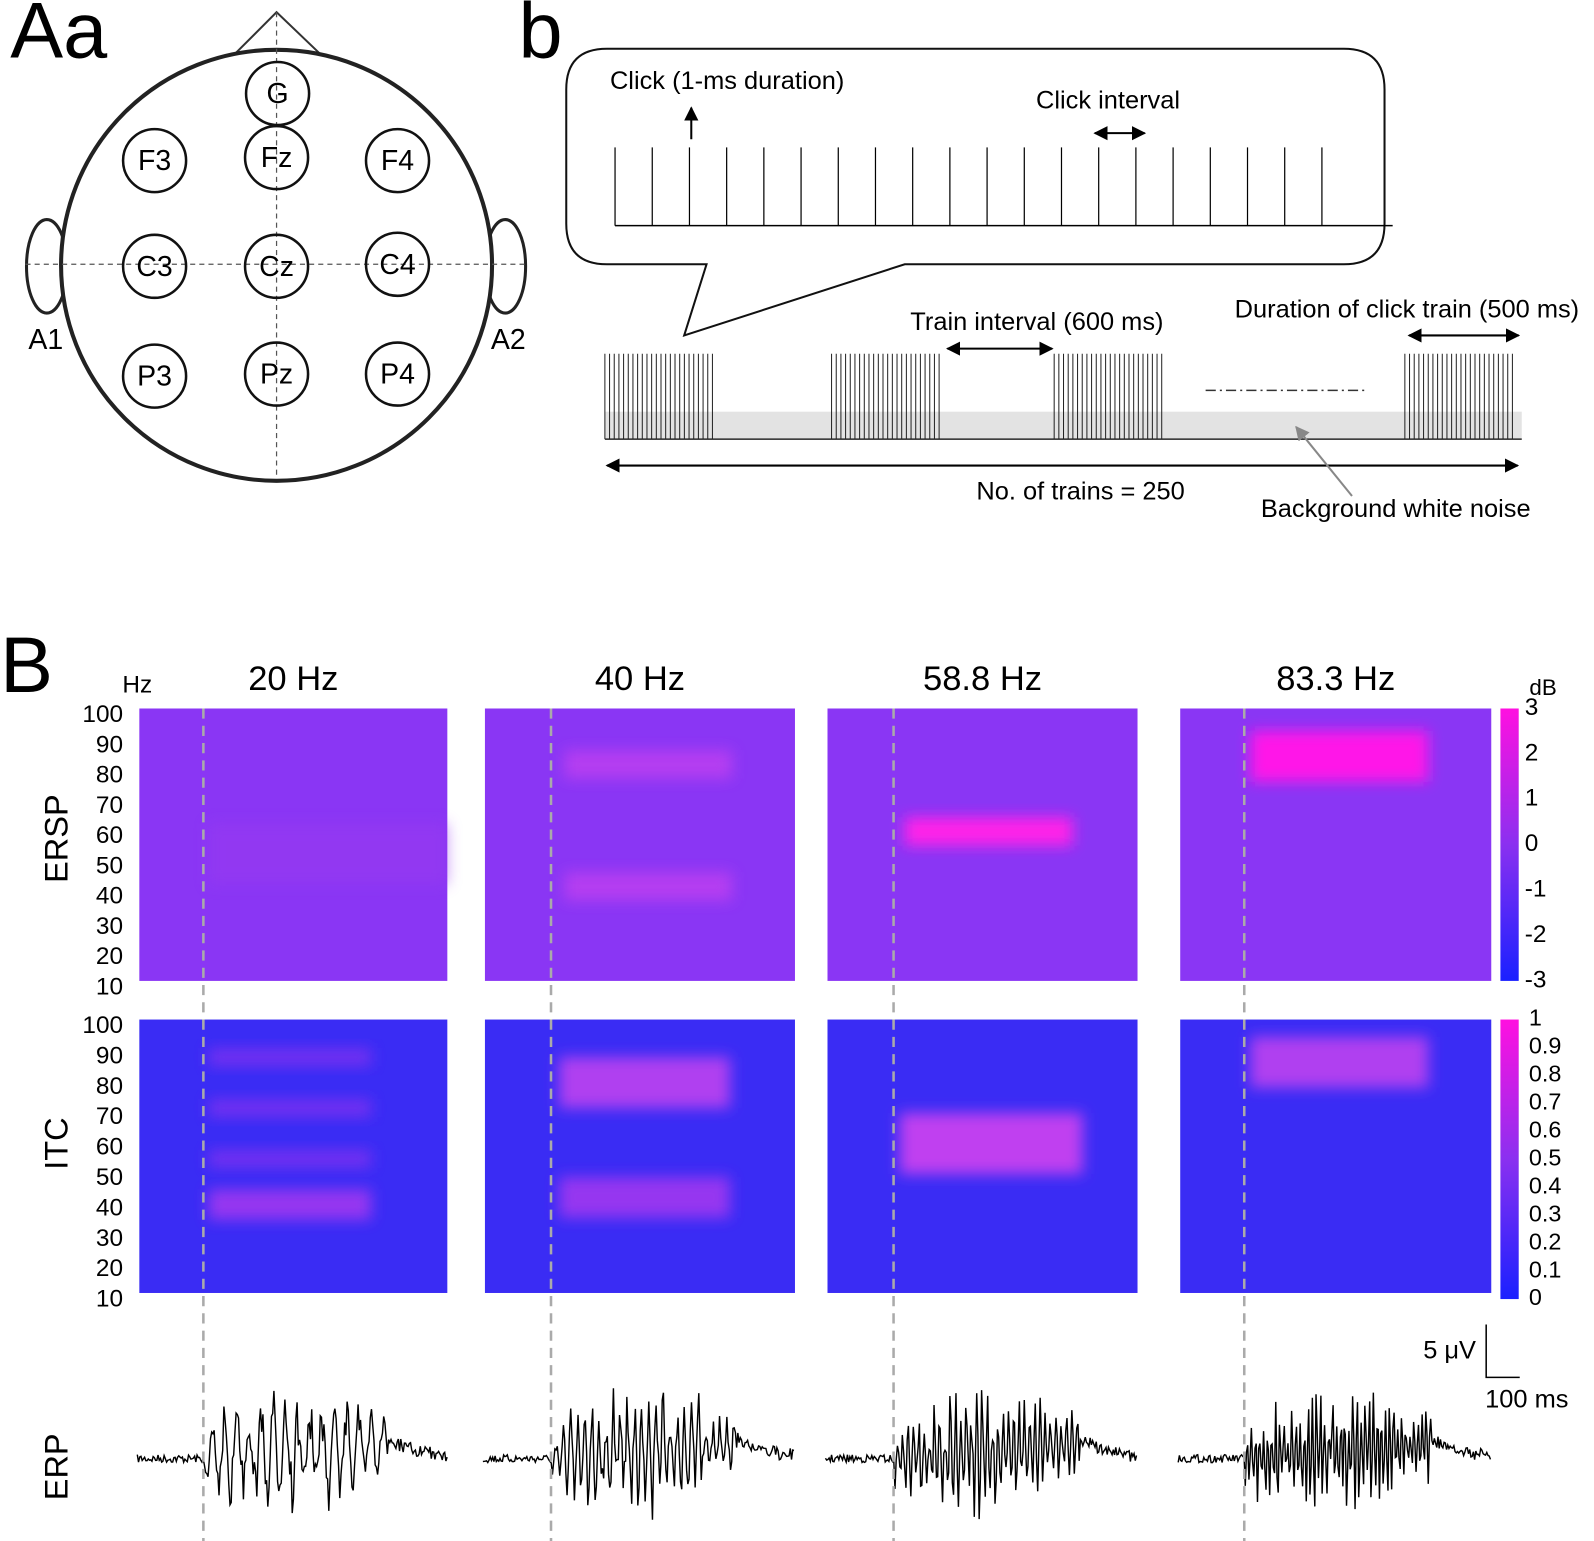 The height and width of the screenshot is (1541, 1594). What do you see at coordinates (540, 37) in the screenshot?
I see `panel-label: b` at bounding box center [540, 37].